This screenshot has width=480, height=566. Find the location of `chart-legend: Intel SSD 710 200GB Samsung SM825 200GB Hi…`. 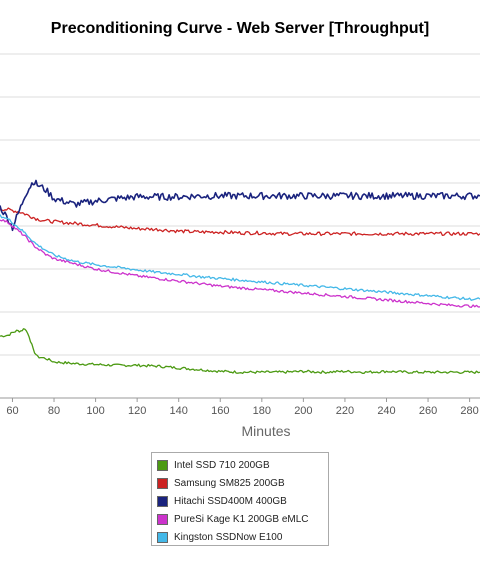

chart-legend: Intel SSD 710 200GB Samsung SM825 200GB Hi… is located at coordinates (240, 499).